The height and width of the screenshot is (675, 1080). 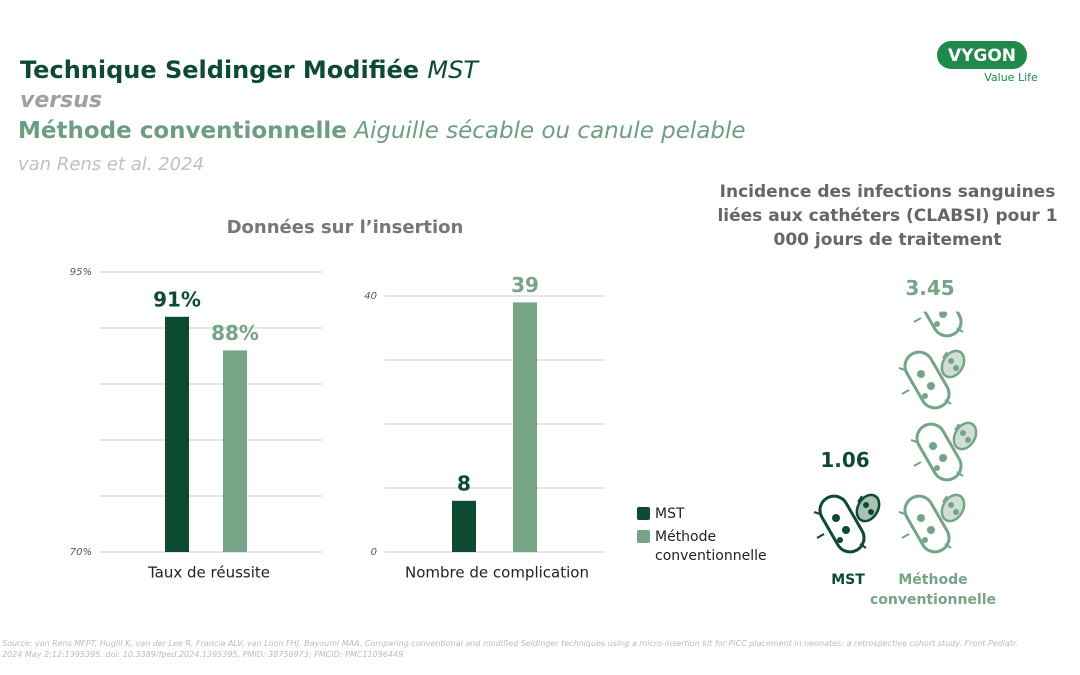 I want to click on value-label: 91%, so click(x=177, y=299).